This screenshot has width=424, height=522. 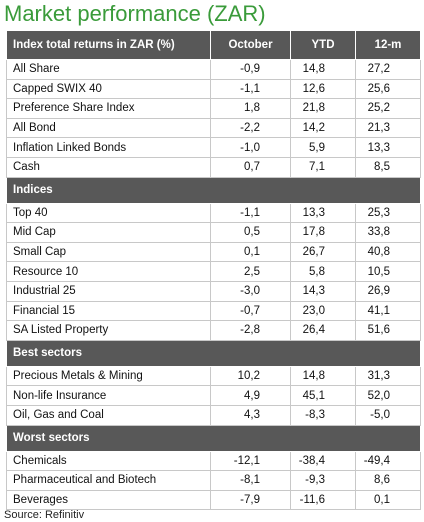 I want to click on section-row: Worst sectors, so click(x=213, y=438).